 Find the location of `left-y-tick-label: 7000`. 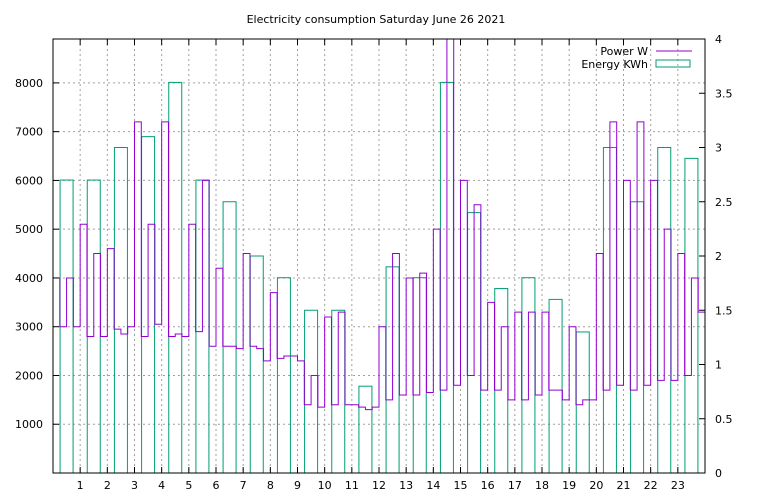

left-y-tick-label: 7000 is located at coordinates (29, 132).